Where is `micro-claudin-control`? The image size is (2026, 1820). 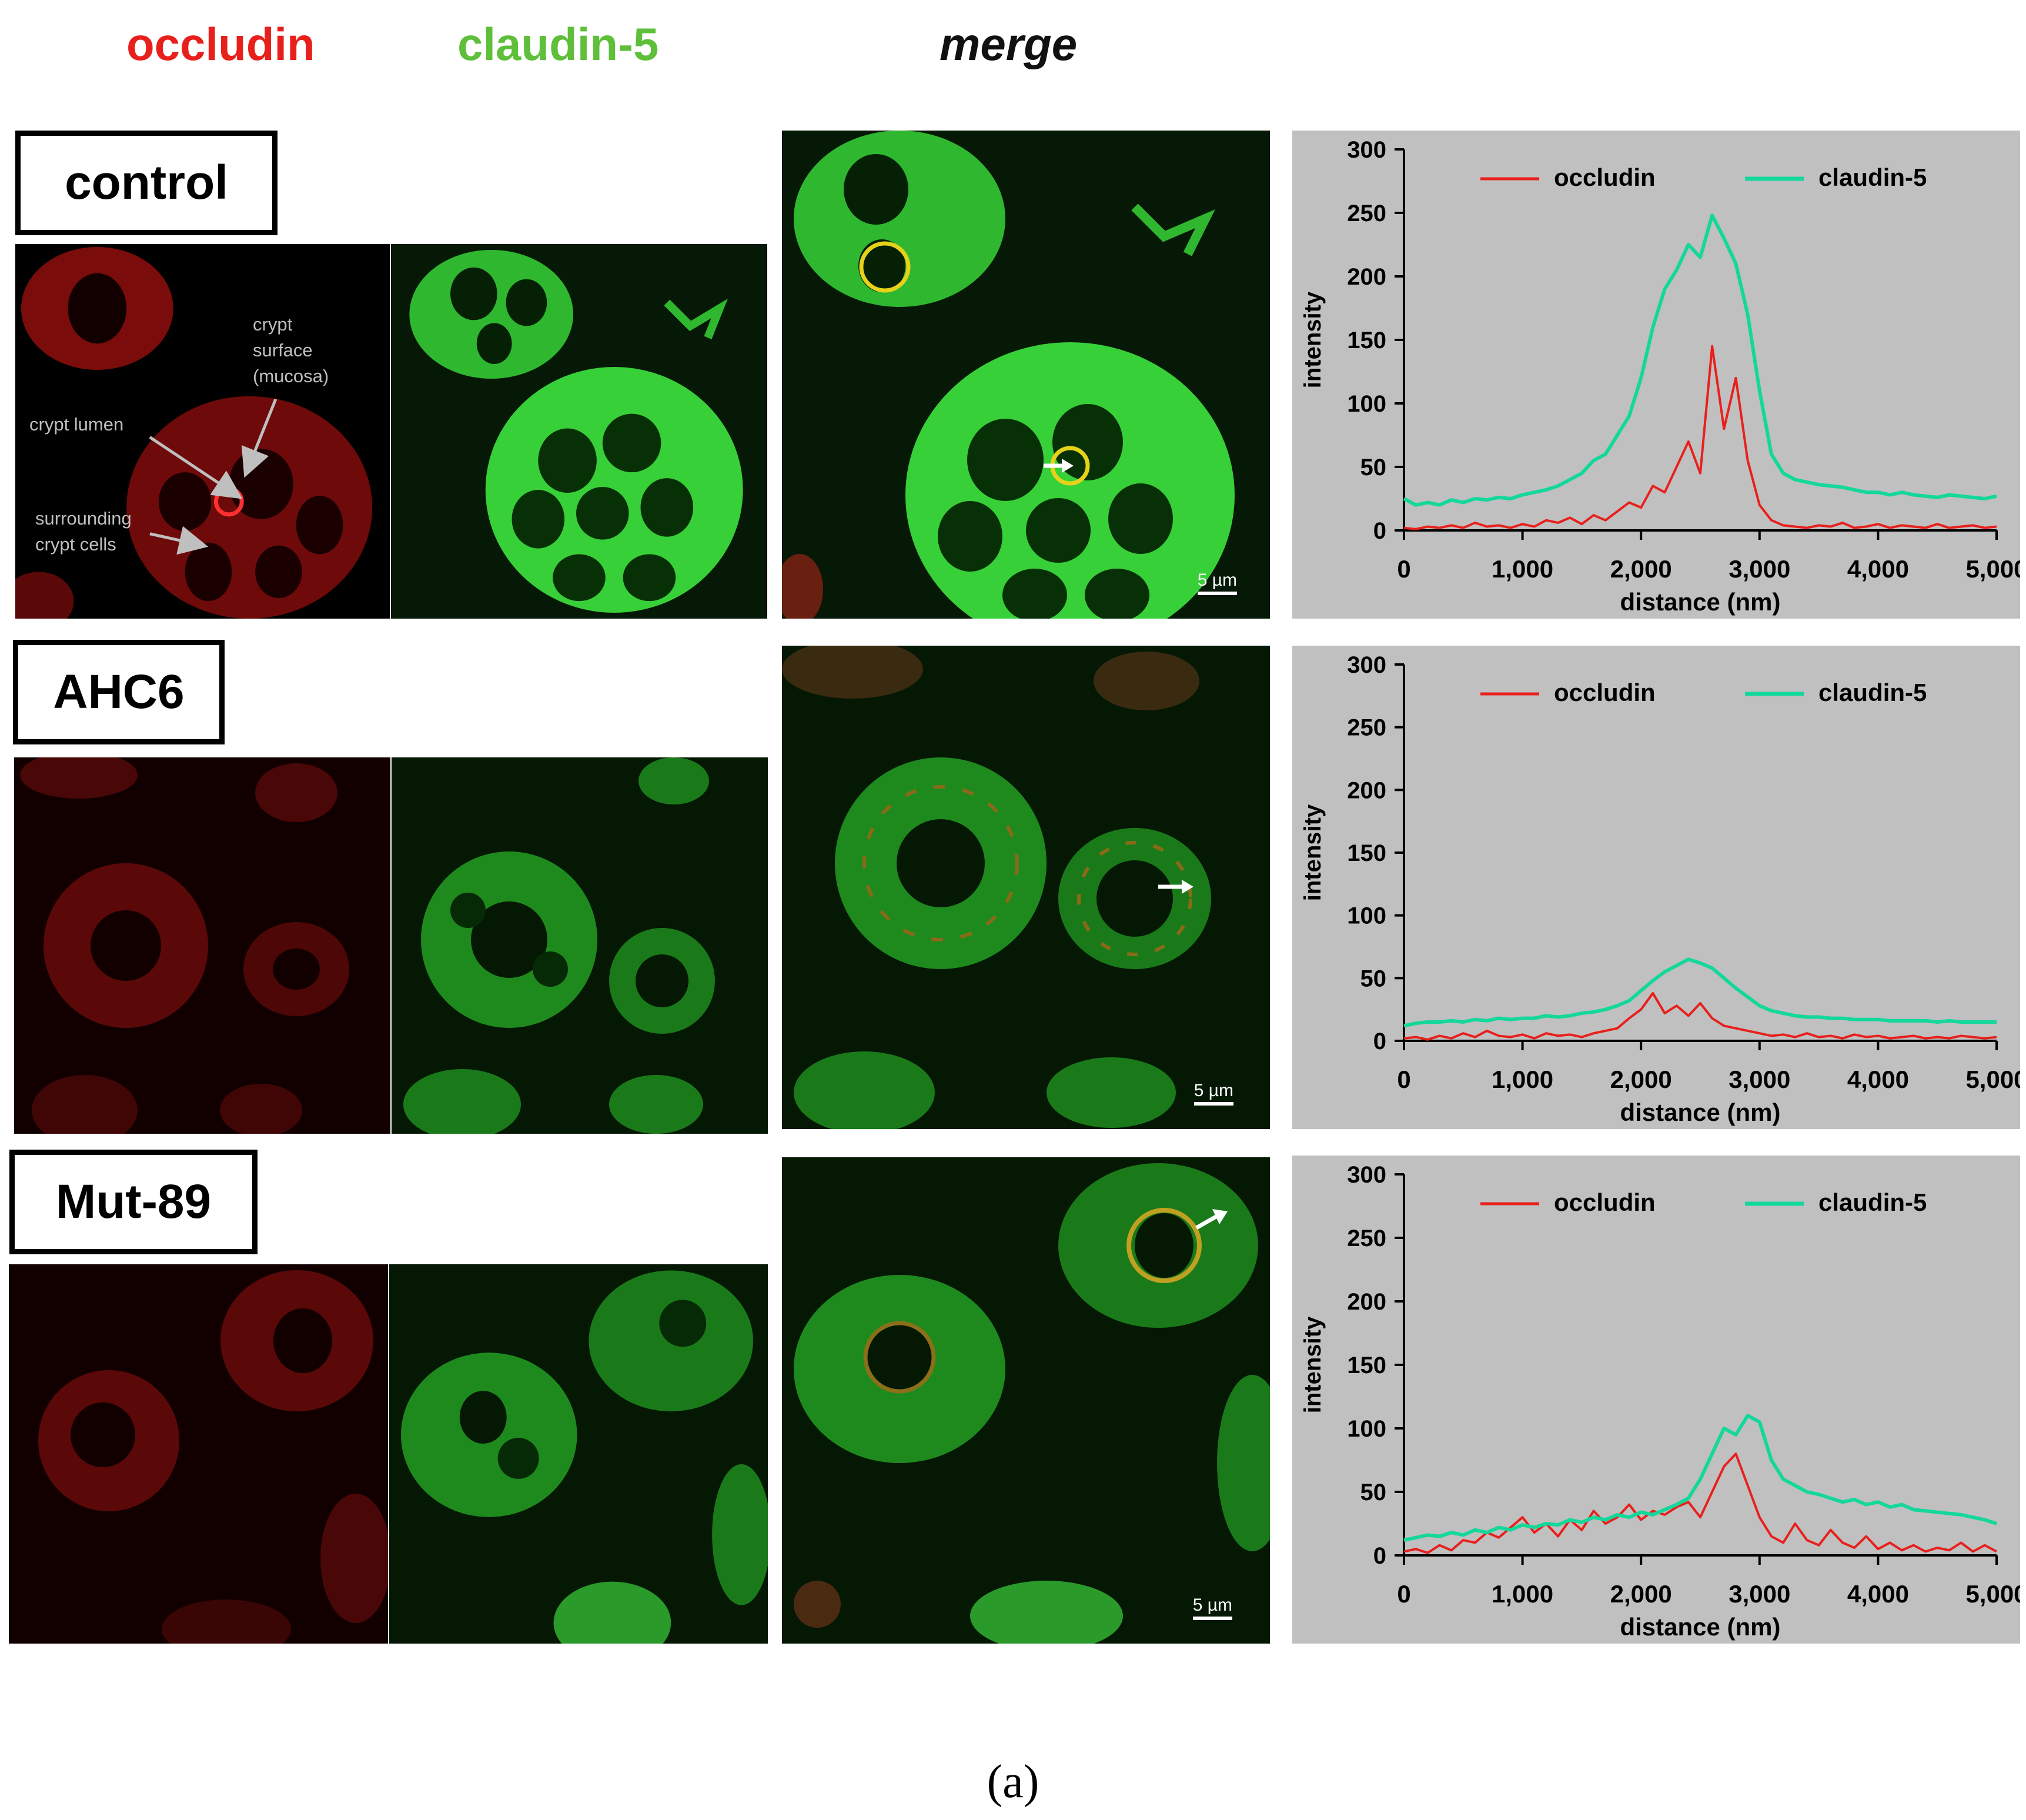
micro-claudin-control is located at coordinates (579, 432).